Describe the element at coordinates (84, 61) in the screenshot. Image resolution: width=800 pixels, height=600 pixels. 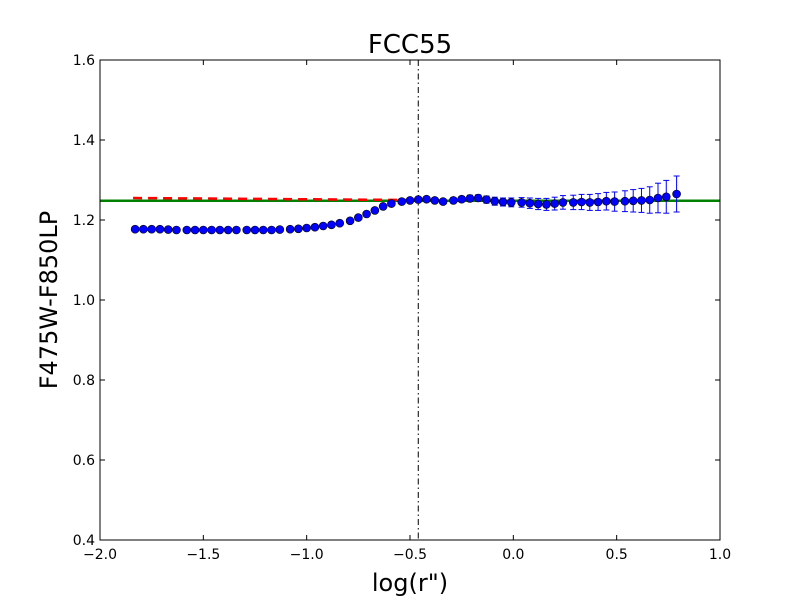
I see `y-tick-label: 1.6` at that location.